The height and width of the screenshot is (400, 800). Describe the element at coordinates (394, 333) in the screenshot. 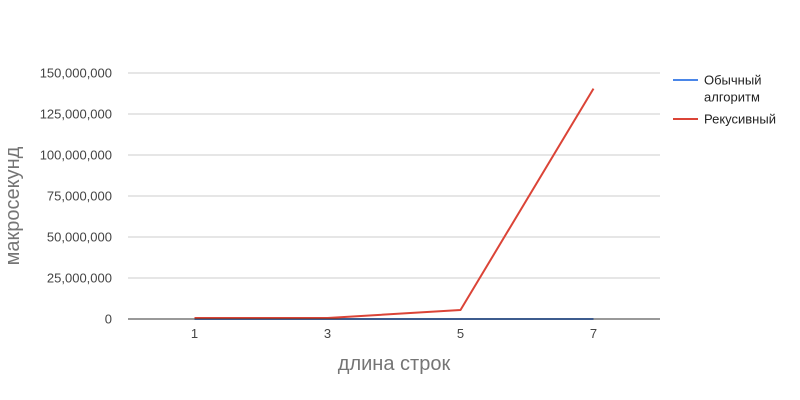

I see `x-axis-ticks: 1 3 5 7` at that location.